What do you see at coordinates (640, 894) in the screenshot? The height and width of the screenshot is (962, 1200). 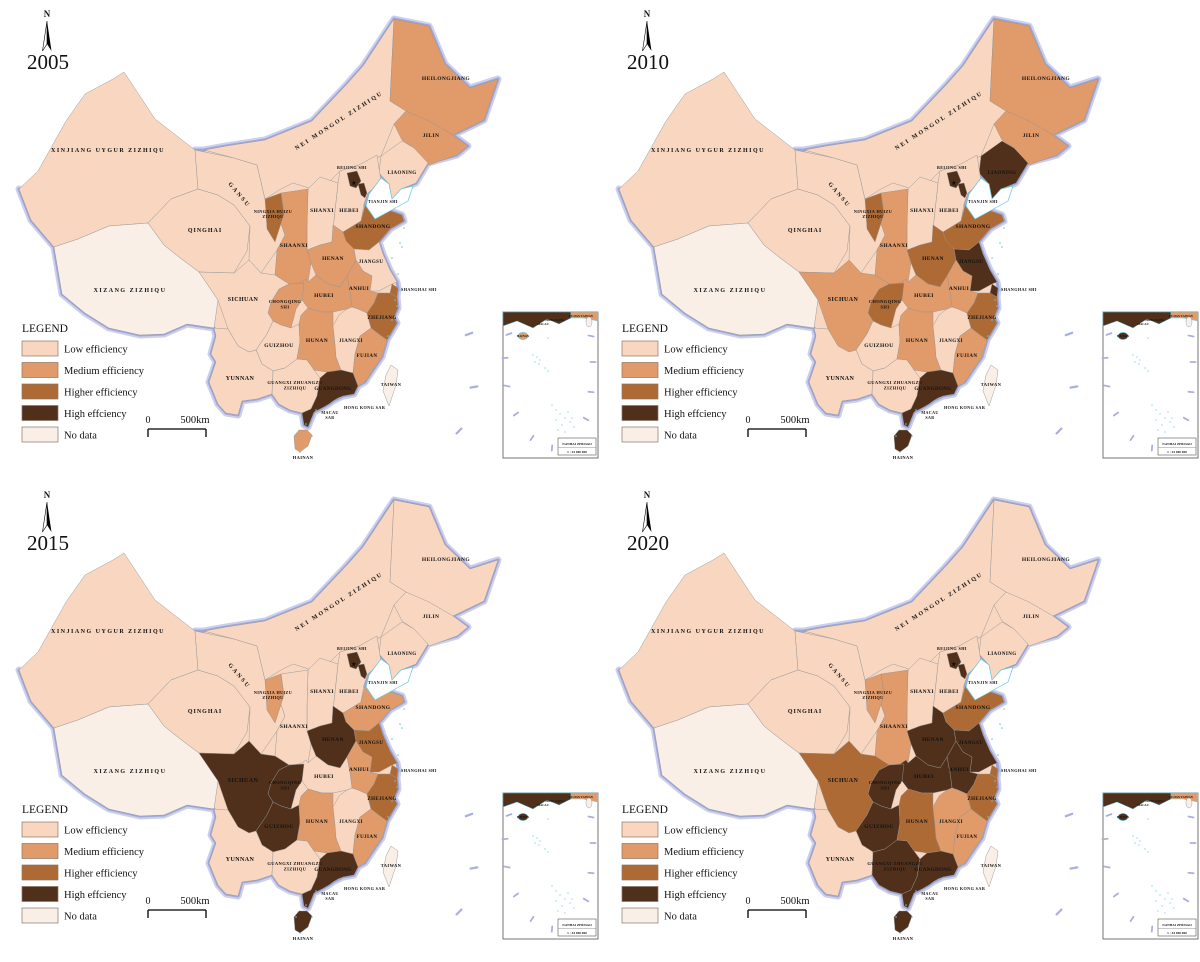 I see `legend-swatch-high` at bounding box center [640, 894].